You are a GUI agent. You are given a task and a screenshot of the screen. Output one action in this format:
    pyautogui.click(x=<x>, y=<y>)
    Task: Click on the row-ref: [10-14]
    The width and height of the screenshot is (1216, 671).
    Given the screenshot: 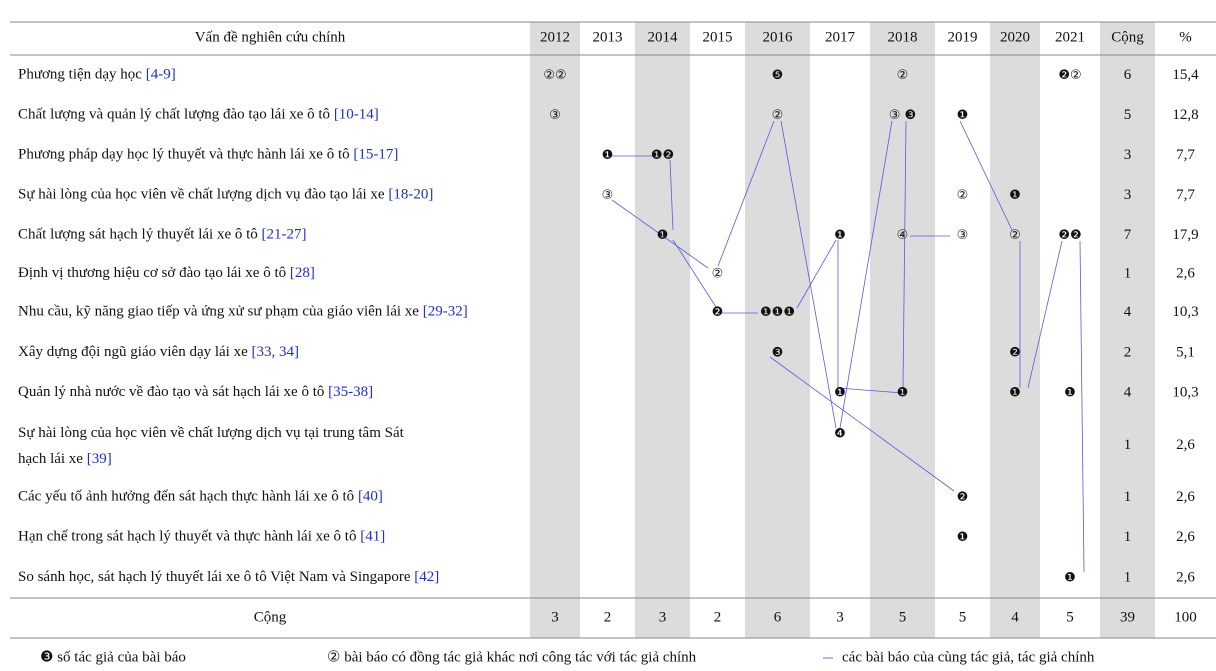 What is the action you would take?
    pyautogui.click(x=356, y=115)
    